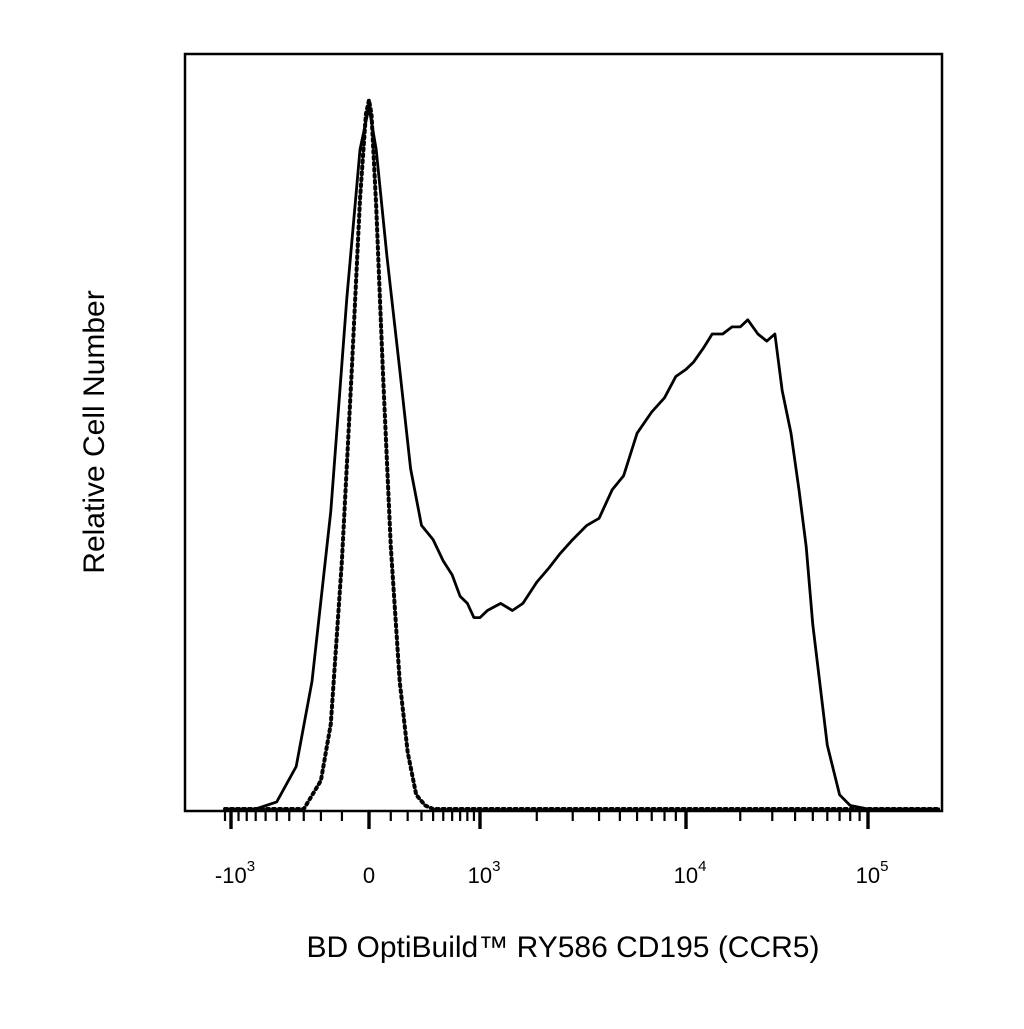 Image resolution: width=1024 pixels, height=1029 pixels. Describe the element at coordinates (872, 873) in the screenshot. I see `x-tick-label: 10⁵` at that location.